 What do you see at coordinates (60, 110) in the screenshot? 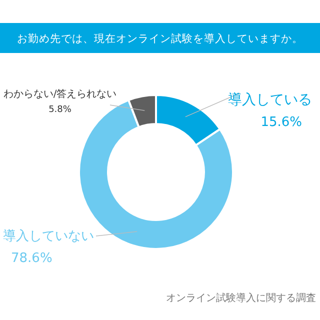
I see `data-label: 5.8%` at bounding box center [60, 110].